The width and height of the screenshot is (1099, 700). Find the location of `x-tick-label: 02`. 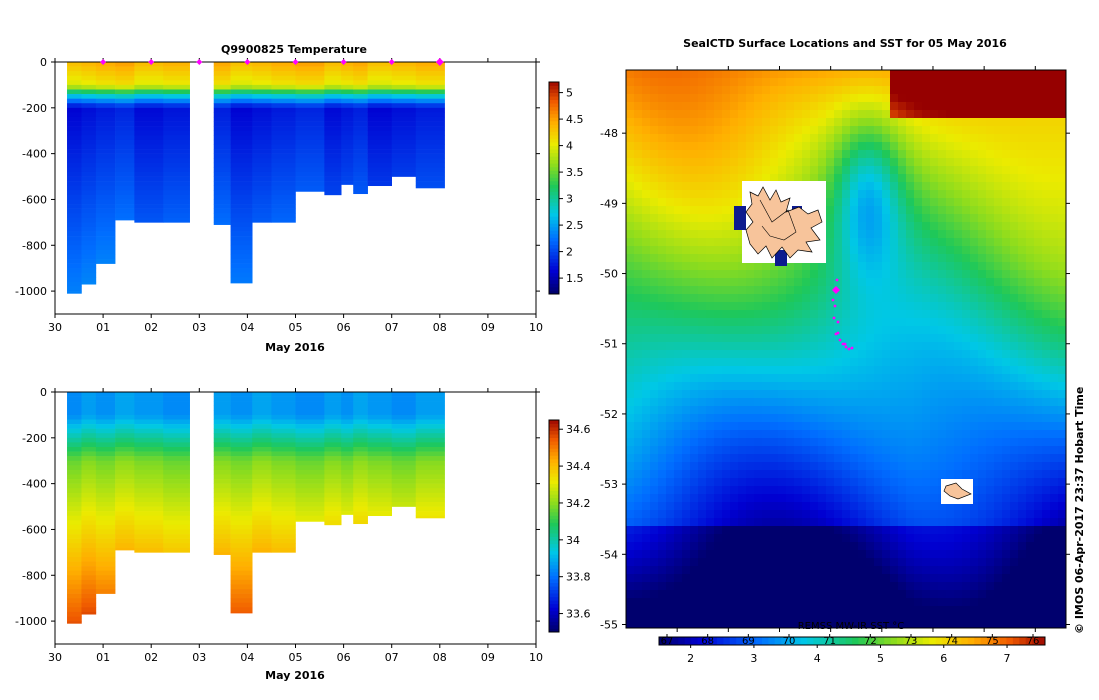

x-tick-label: 02 is located at coordinates (151, 657).